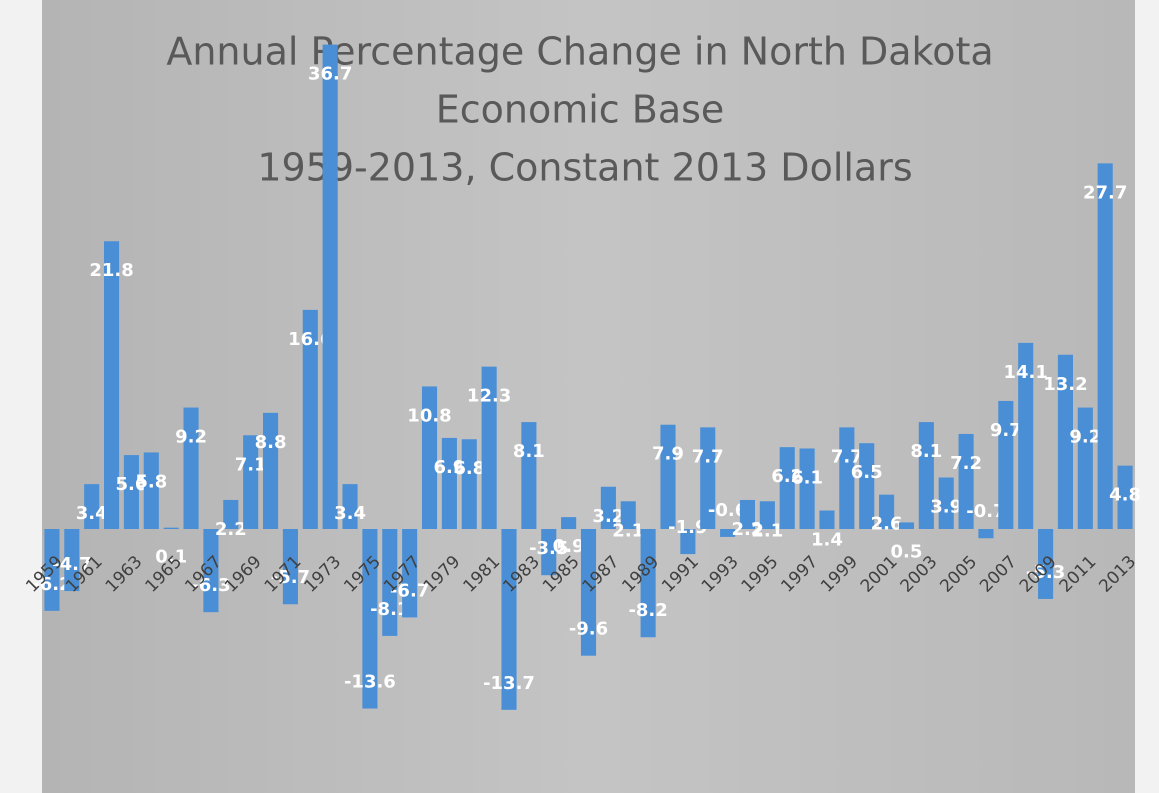 The width and height of the screenshot is (1159, 793). Describe the element at coordinates (310, 339) in the screenshot. I see `data-label: 16.6` at that location.